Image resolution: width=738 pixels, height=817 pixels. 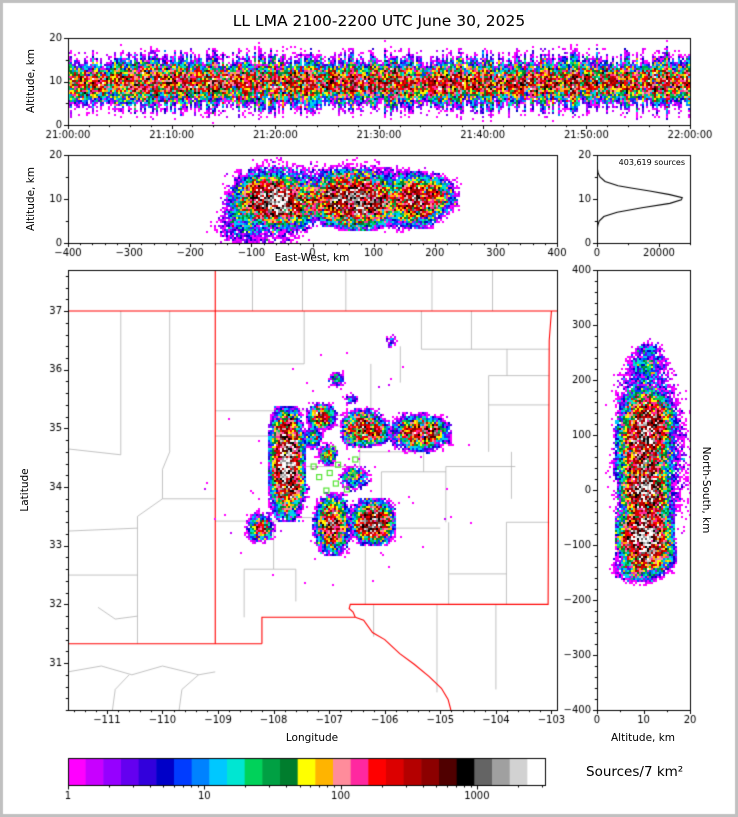 I want to click on source-count-annotation: 403,619 sources, so click(x=651, y=162).